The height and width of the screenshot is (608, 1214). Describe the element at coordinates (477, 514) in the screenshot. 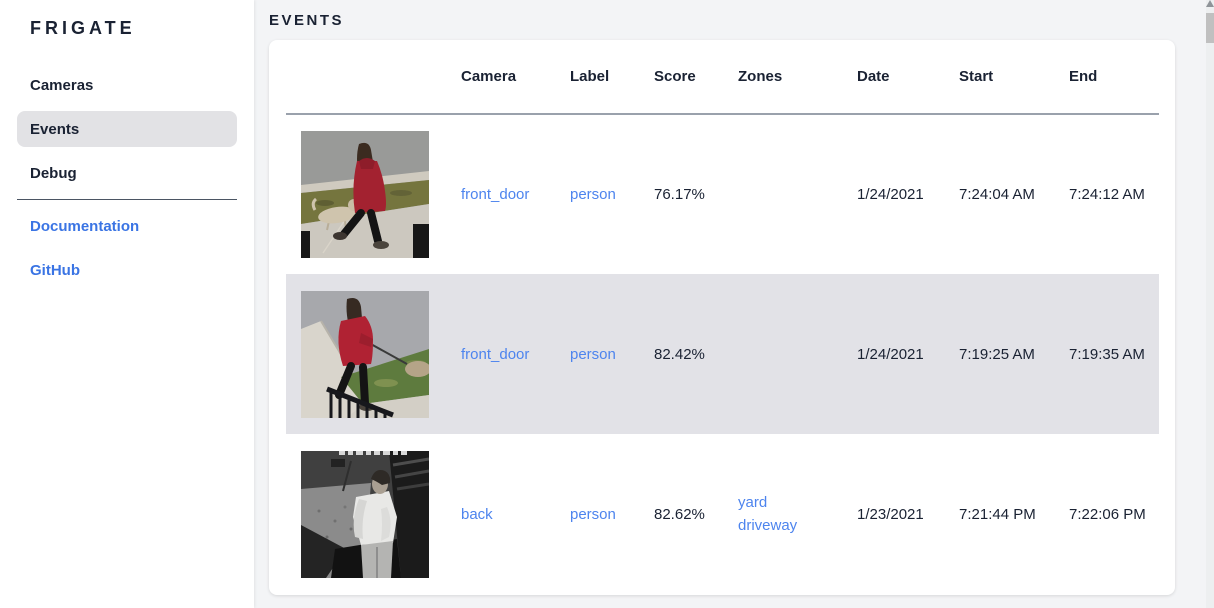

I see `camera-link: back` at that location.